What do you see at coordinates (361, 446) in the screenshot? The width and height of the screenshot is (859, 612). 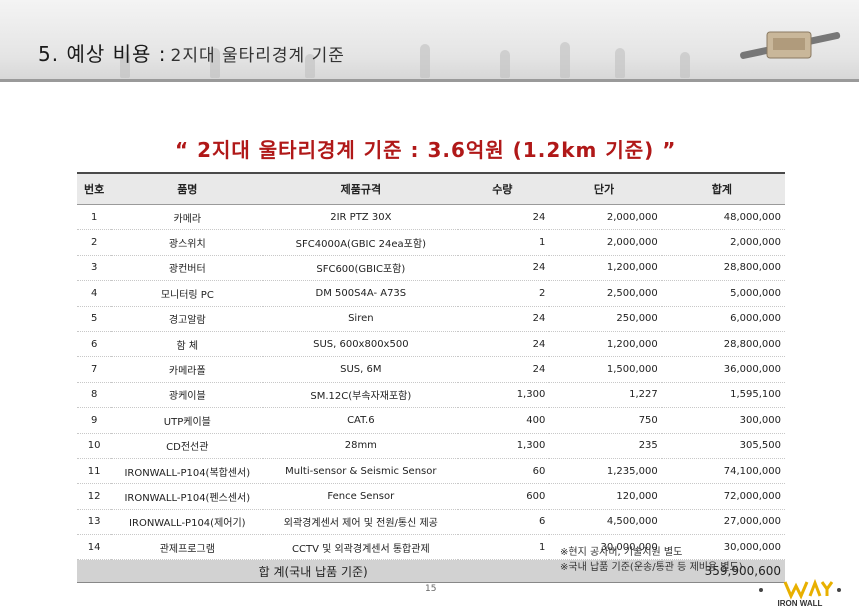 I see `cell-spec: 28mm` at bounding box center [361, 446].